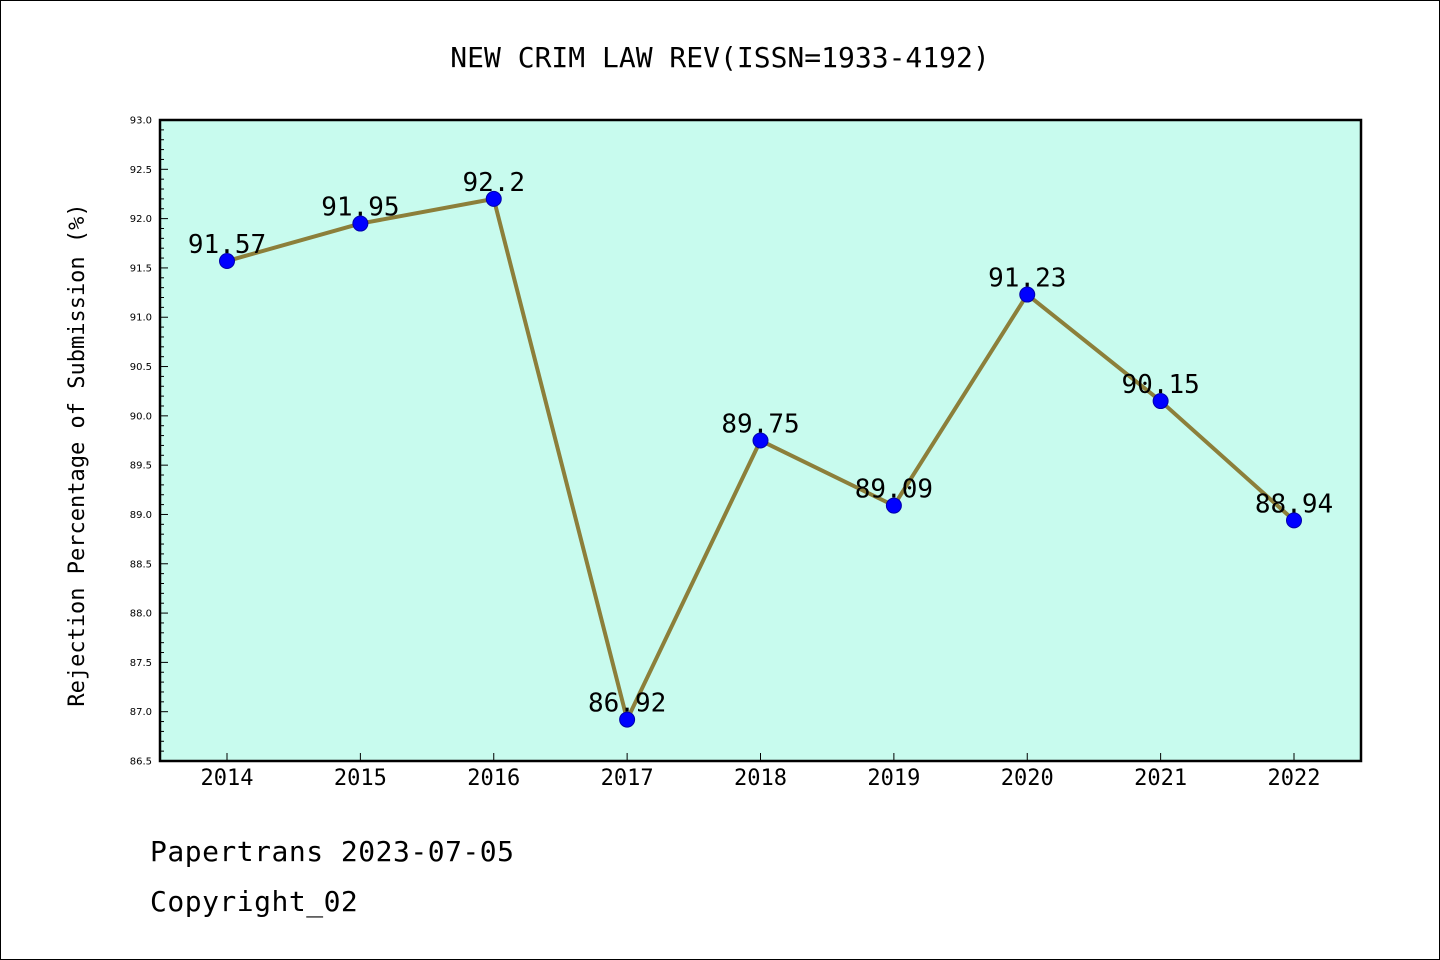 The width and height of the screenshot is (1440, 960). I want to click on x-tick-label: 2018, so click(760, 778).